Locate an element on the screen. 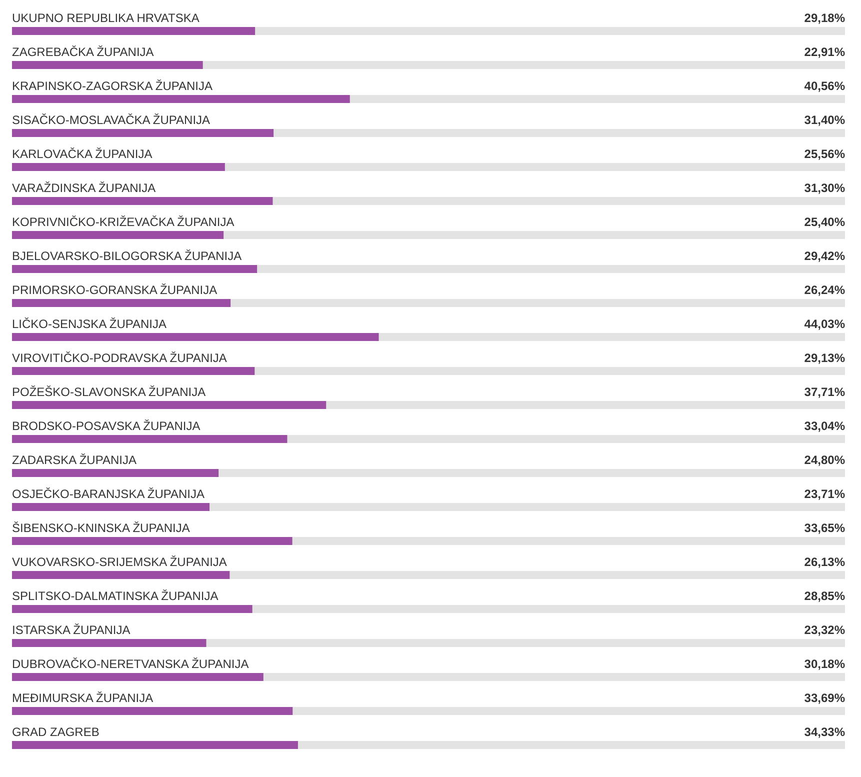  data-label: 33,69% is located at coordinates (825, 698).